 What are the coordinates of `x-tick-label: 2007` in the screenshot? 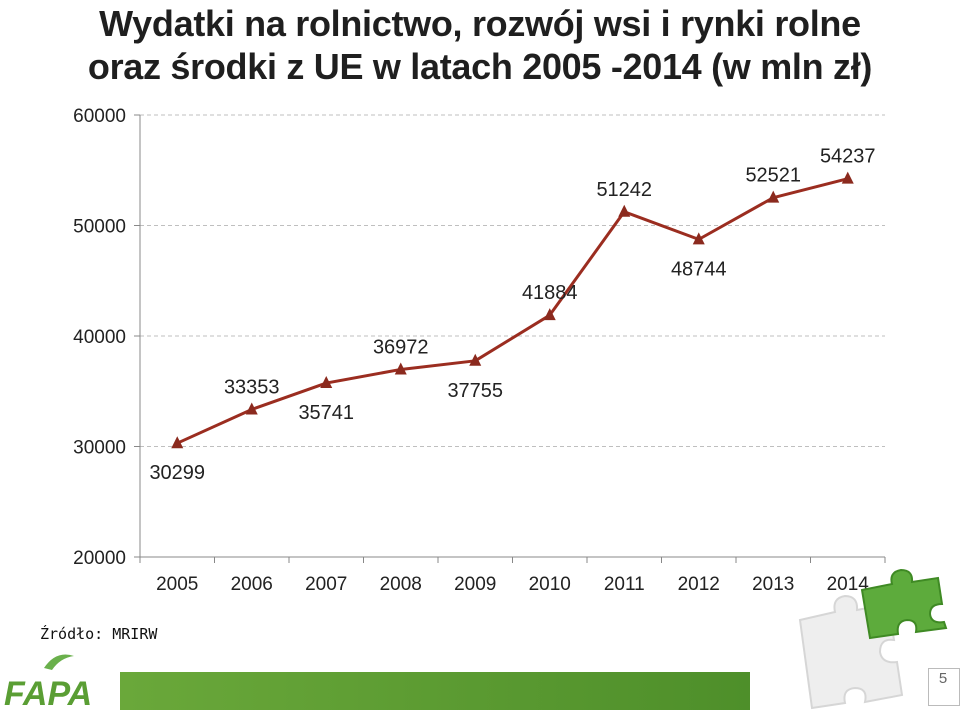 It's located at (326, 584).